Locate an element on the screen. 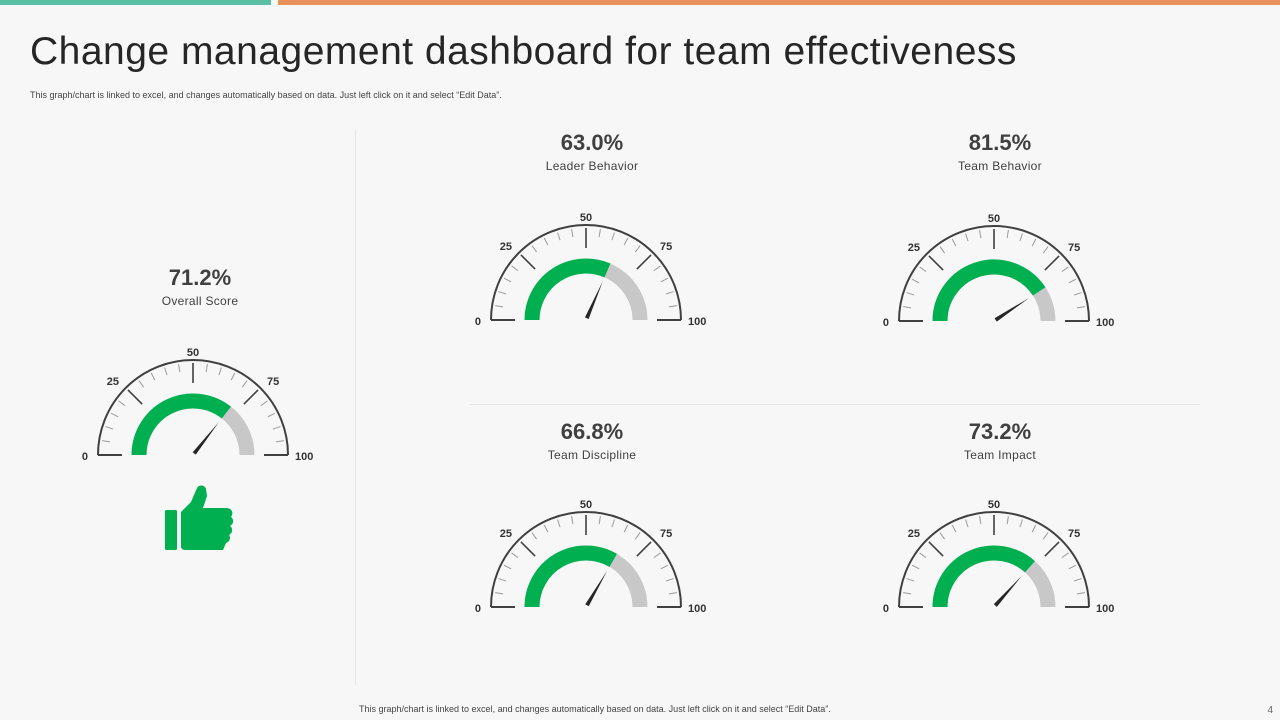 This screenshot has height=720, width=1280. team-behavior-value: 81.5% is located at coordinates (1000, 142).